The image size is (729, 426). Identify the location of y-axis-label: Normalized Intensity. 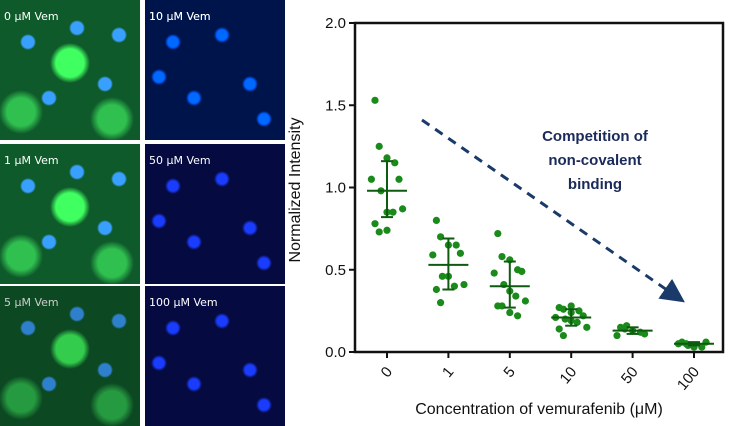
(295, 190).